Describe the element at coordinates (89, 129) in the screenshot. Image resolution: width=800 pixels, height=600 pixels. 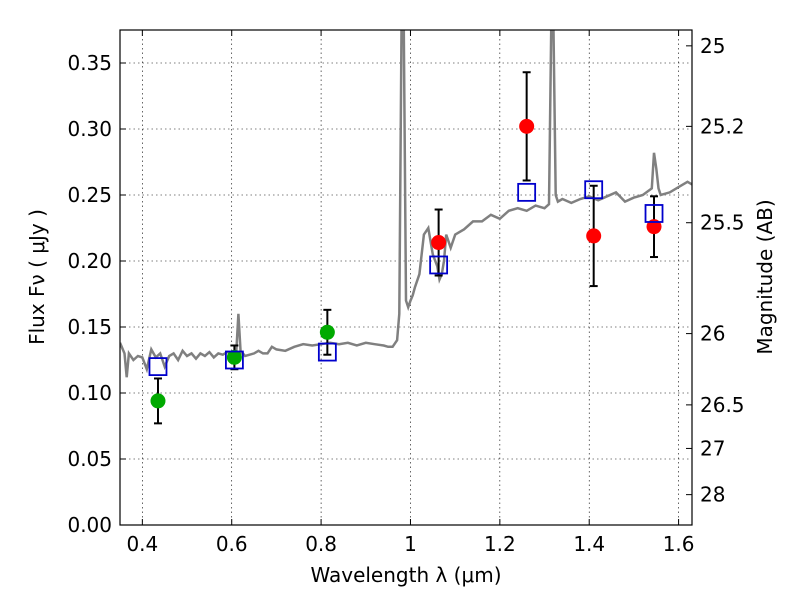
I see `y-tick-label: 0.30` at that location.